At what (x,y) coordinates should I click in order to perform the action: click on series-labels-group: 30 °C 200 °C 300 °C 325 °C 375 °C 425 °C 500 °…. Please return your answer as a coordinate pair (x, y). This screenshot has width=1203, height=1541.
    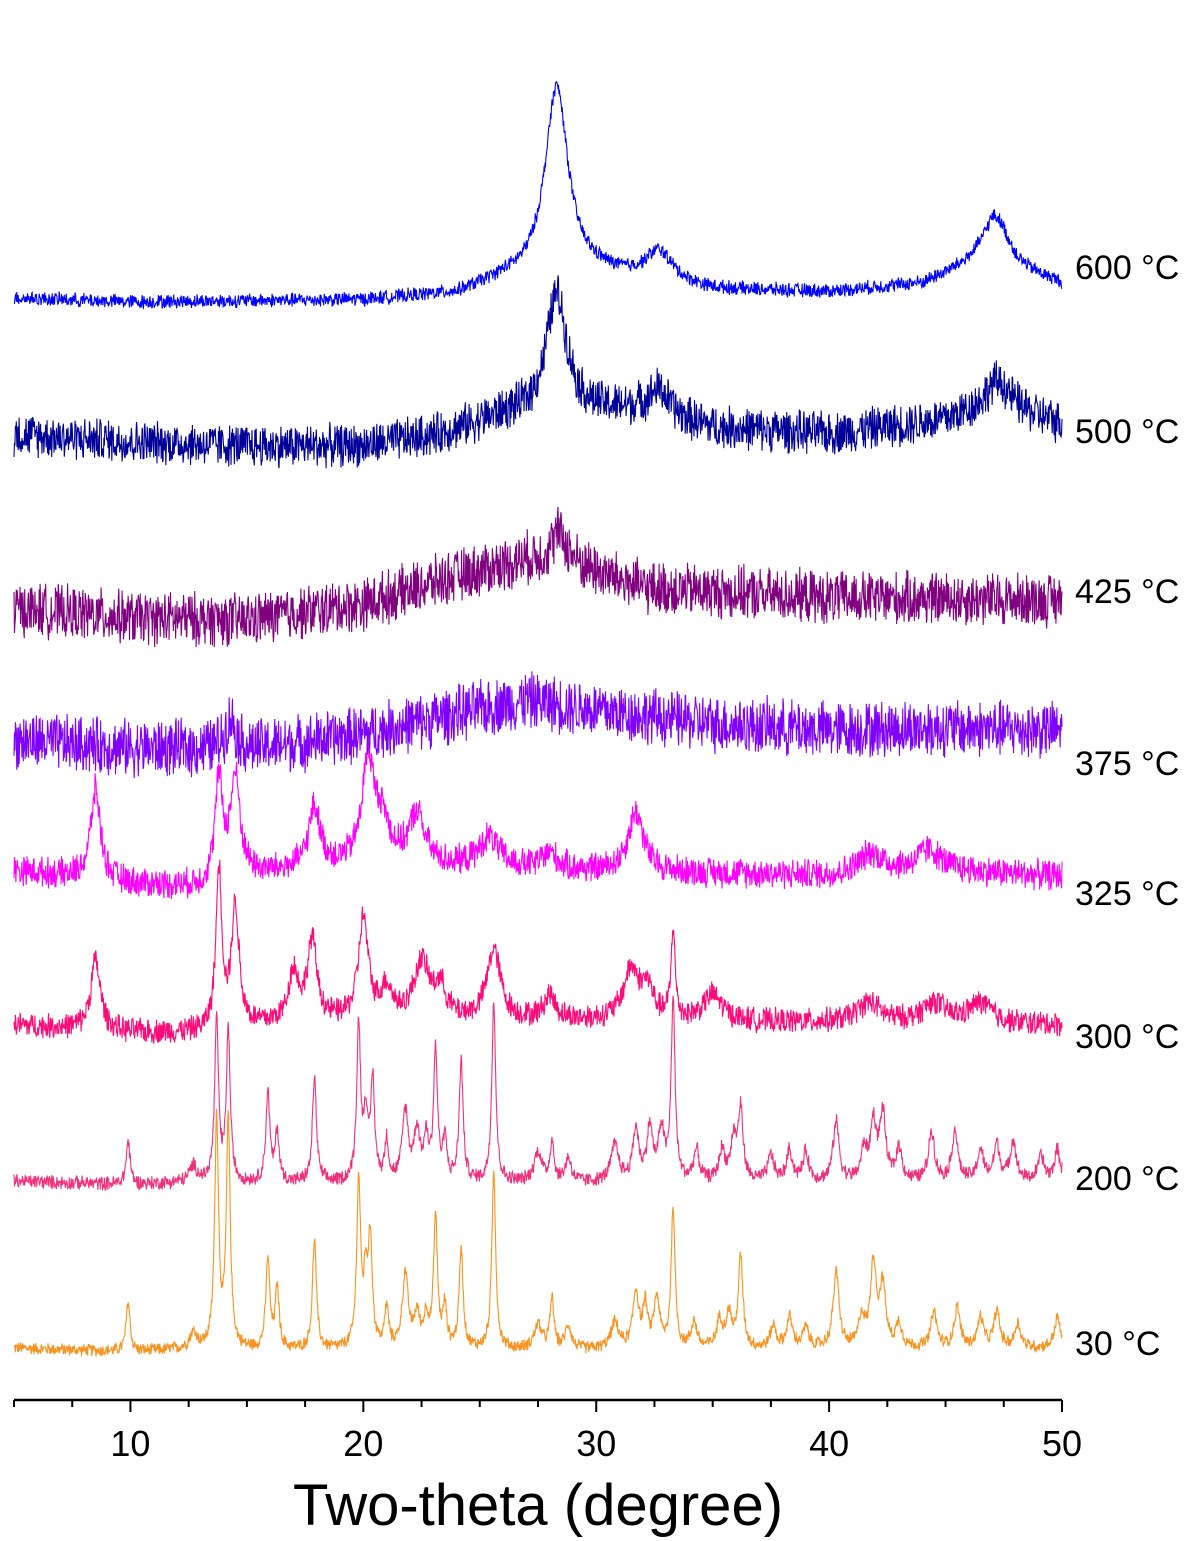
    Looking at the image, I should click on (1127, 806).